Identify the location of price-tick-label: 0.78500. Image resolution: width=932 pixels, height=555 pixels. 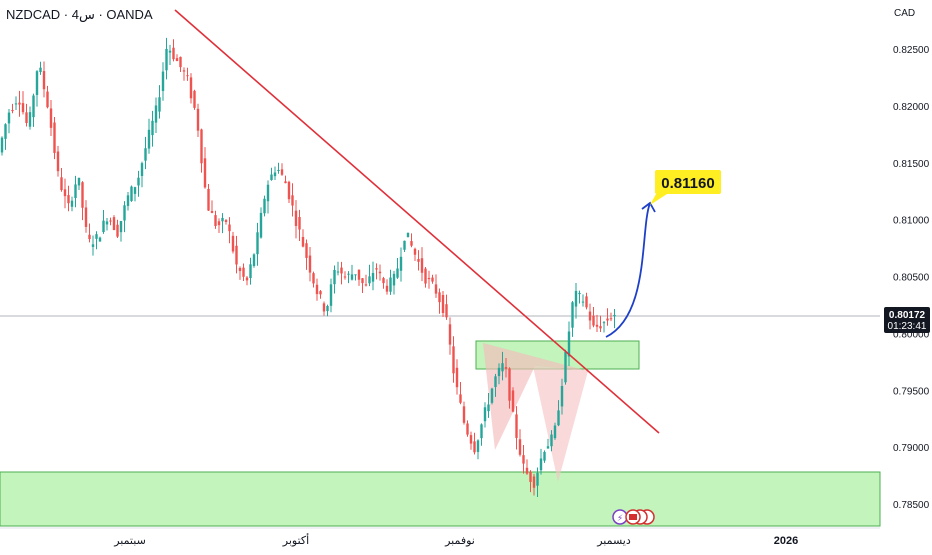
(911, 505).